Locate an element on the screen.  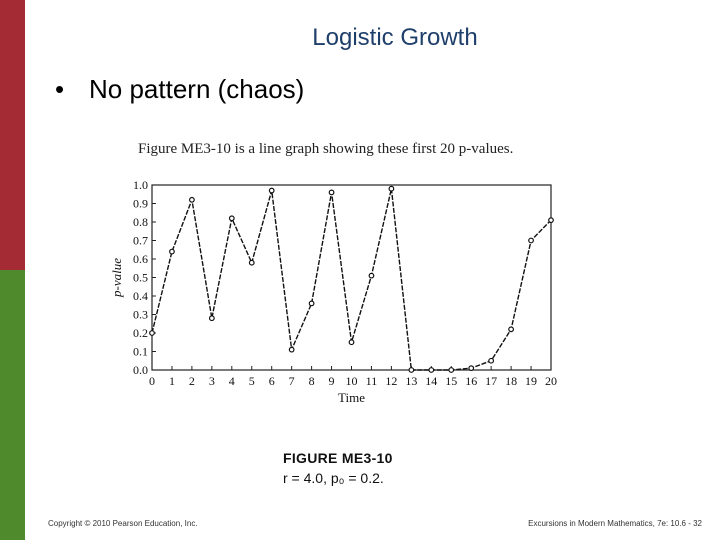
x-axis-label: Time is located at coordinates (351, 397).